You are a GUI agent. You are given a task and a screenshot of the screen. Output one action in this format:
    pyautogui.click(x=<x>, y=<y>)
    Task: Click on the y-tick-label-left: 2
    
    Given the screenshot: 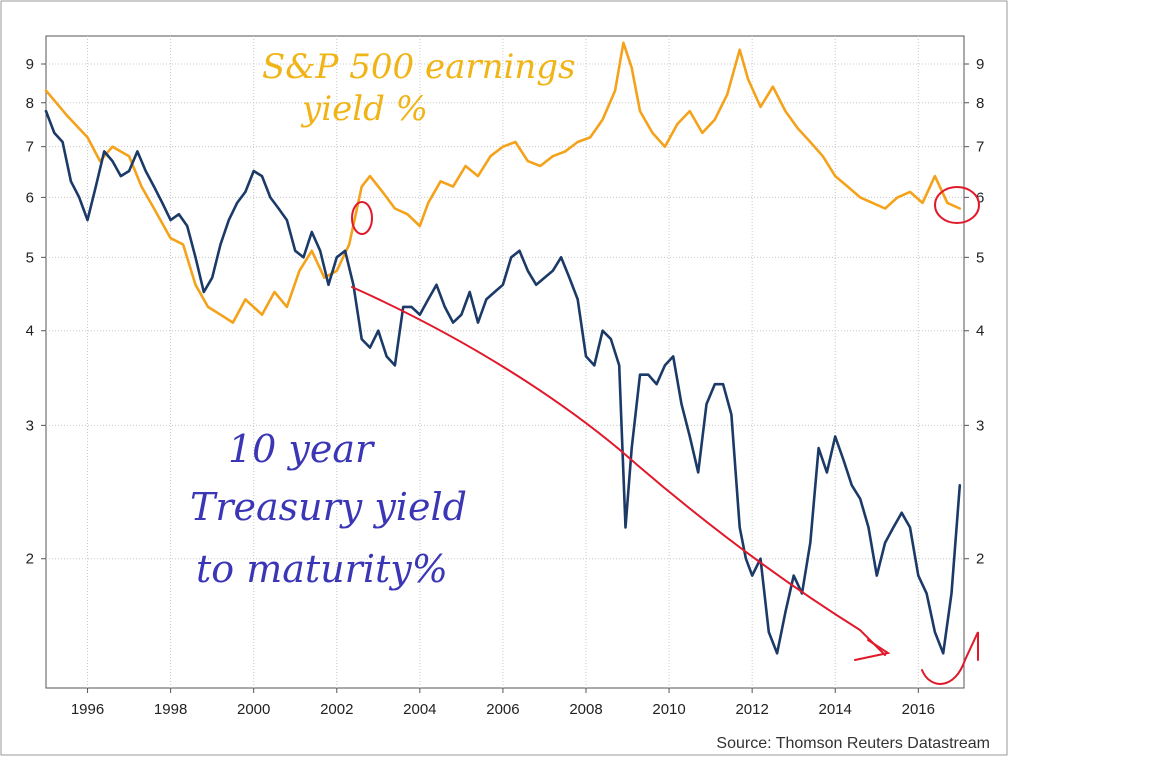 What is the action you would take?
    pyautogui.click(x=30, y=559)
    